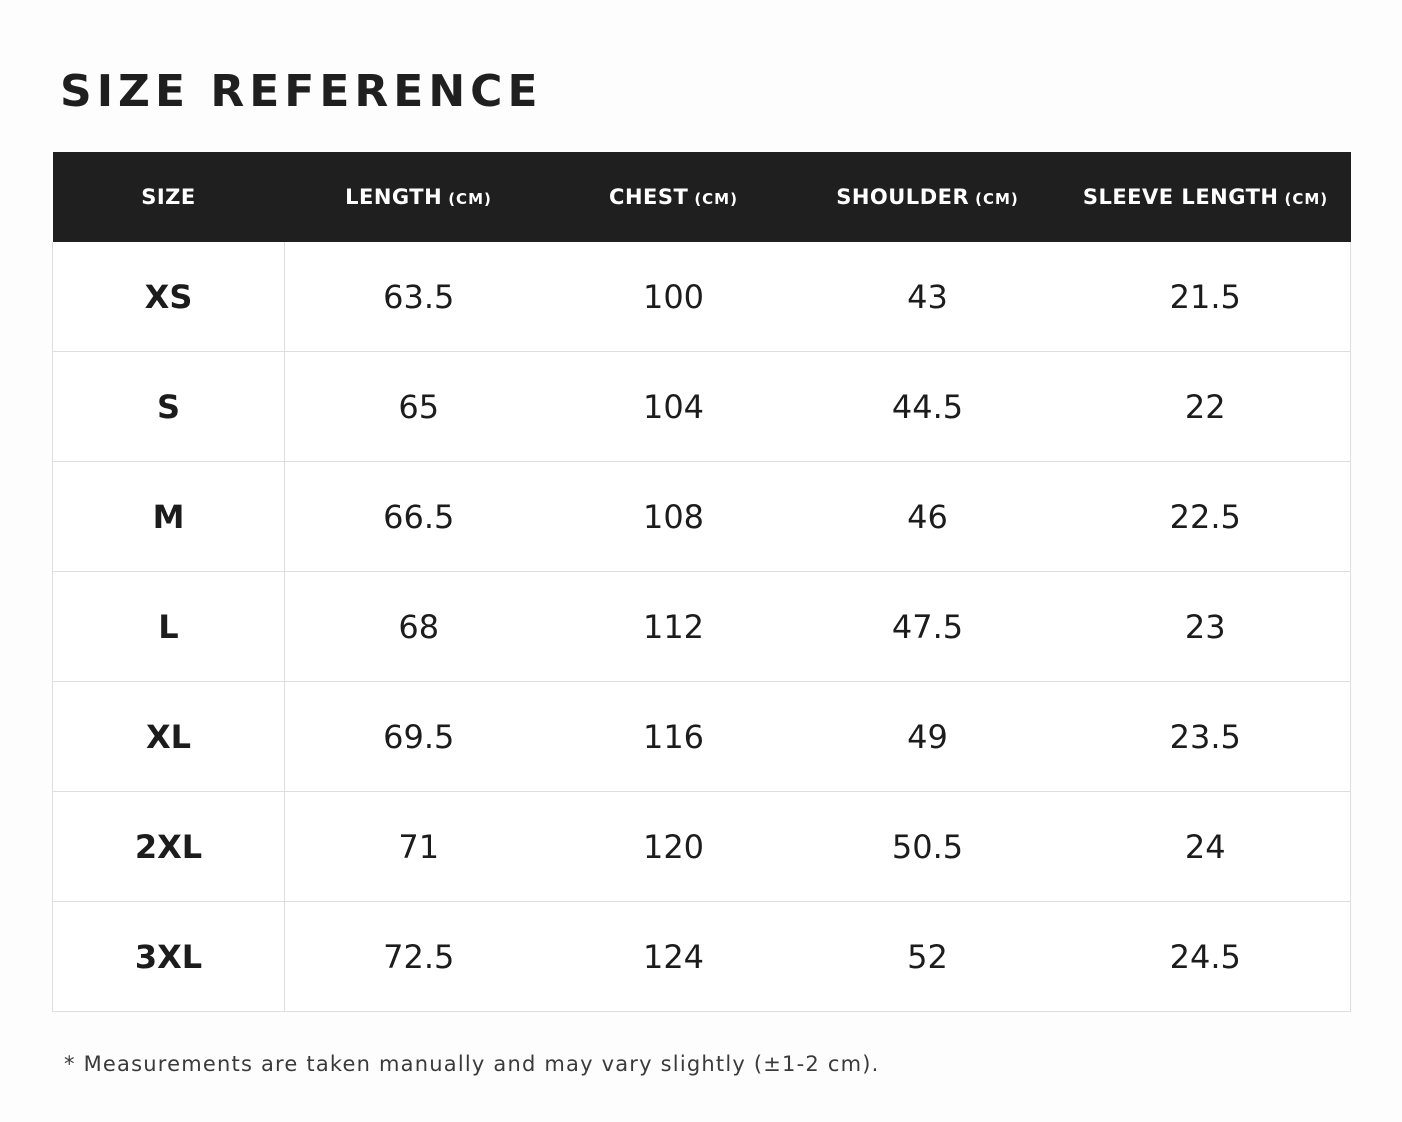 This screenshot has height=1122, width=1402. Describe the element at coordinates (1205, 406) in the screenshot. I see `measurement: 22` at that location.